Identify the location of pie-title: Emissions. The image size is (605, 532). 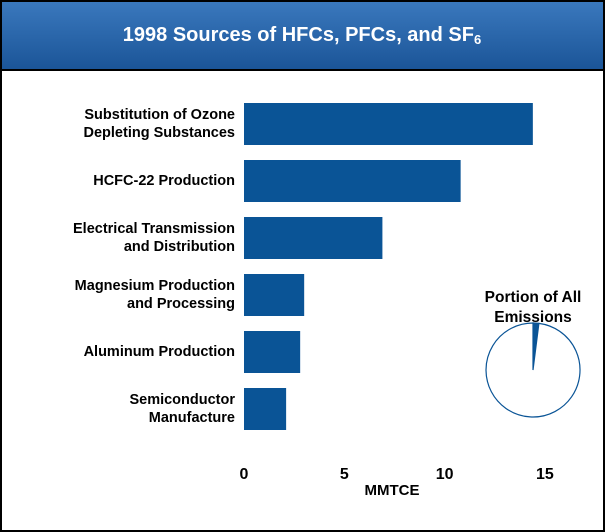
(533, 317).